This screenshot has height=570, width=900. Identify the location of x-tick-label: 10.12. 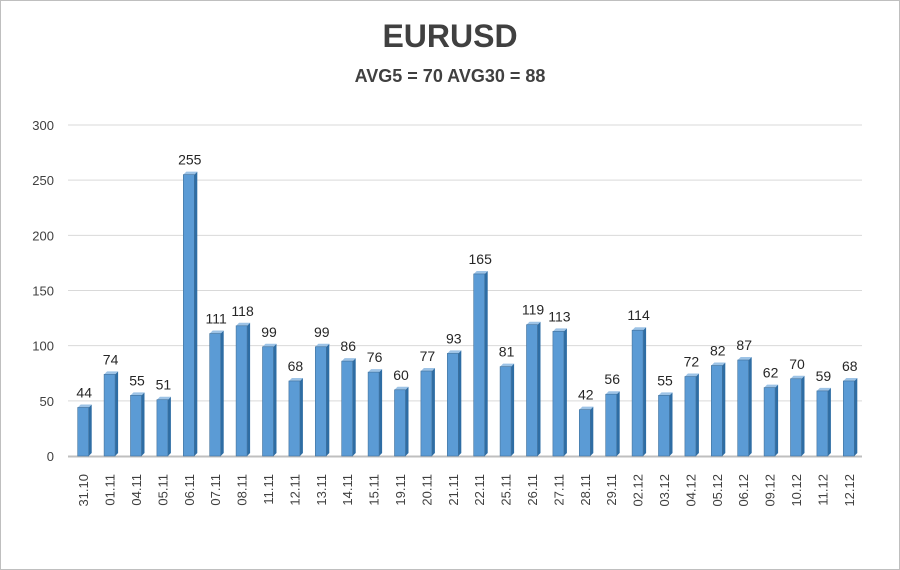
(796, 490).